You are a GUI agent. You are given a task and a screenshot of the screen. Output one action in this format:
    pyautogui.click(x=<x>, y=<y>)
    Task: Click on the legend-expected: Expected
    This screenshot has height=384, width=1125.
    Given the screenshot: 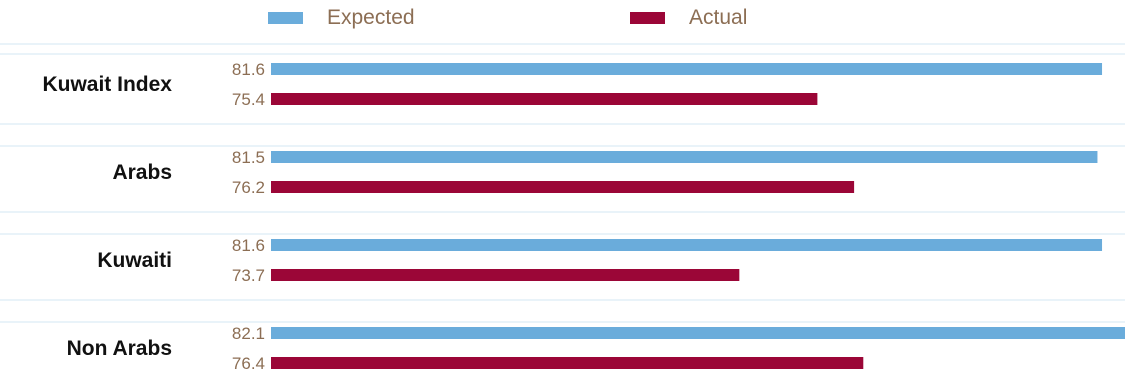 What is the action you would take?
    pyautogui.click(x=341, y=18)
    